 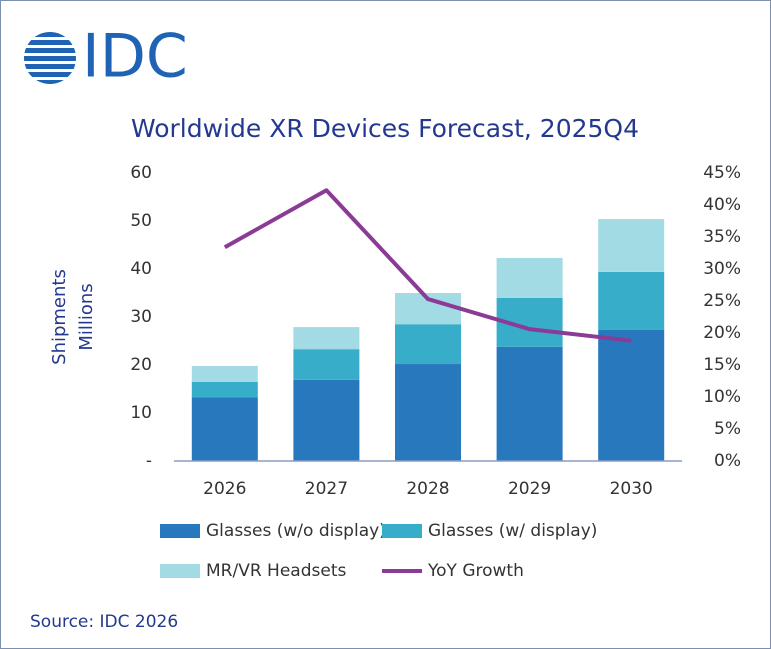 What do you see at coordinates (722, 269) in the screenshot?
I see `y2-tick-label: 30%` at bounding box center [722, 269].